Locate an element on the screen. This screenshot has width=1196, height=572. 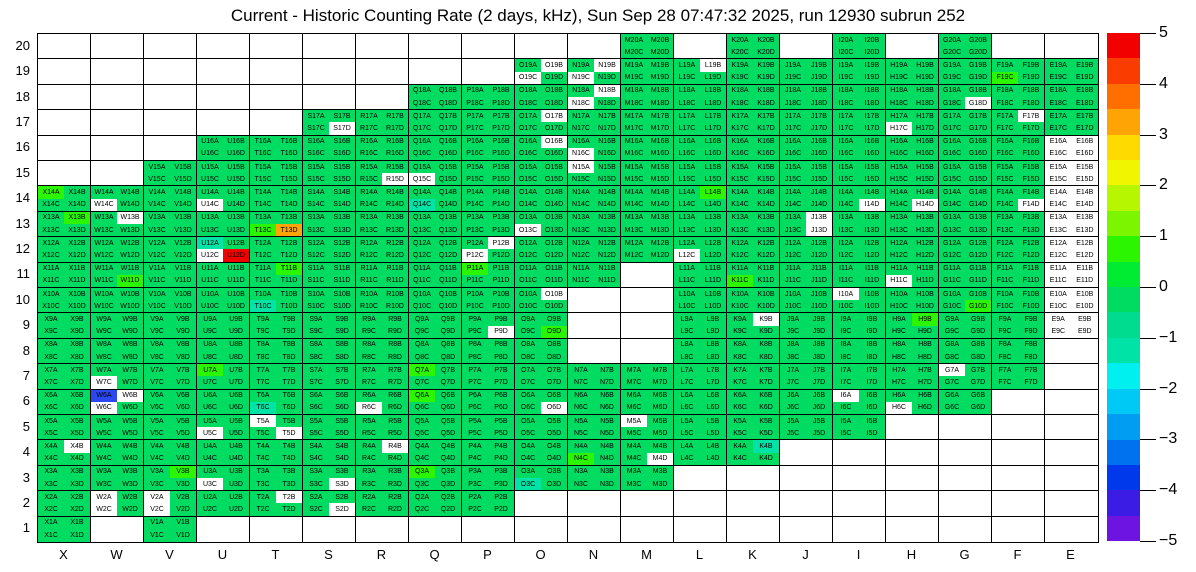
module-E11B: E11B is located at coordinates (1084, 268).